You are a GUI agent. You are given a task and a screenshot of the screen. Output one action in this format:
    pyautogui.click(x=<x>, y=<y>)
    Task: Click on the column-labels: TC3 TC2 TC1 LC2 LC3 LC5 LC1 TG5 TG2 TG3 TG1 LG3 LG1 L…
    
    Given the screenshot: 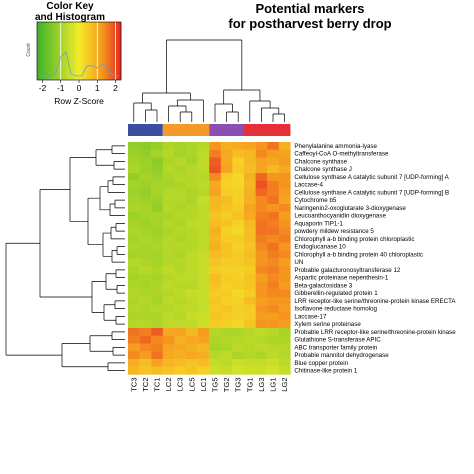 What is the action you would take?
    pyautogui.click(x=209, y=385)
    